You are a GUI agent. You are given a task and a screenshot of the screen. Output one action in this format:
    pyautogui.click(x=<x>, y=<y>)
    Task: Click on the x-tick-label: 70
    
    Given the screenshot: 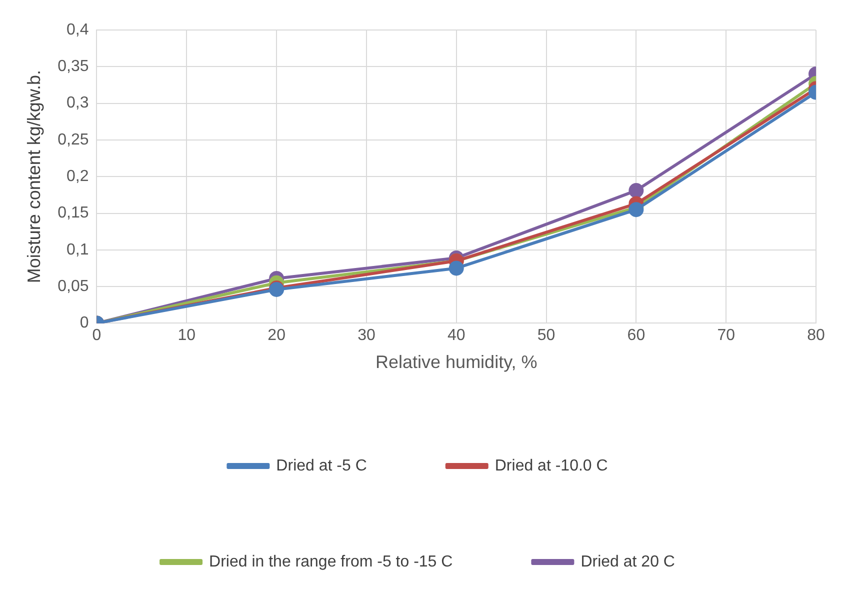 What is the action you would take?
    pyautogui.click(x=726, y=335)
    